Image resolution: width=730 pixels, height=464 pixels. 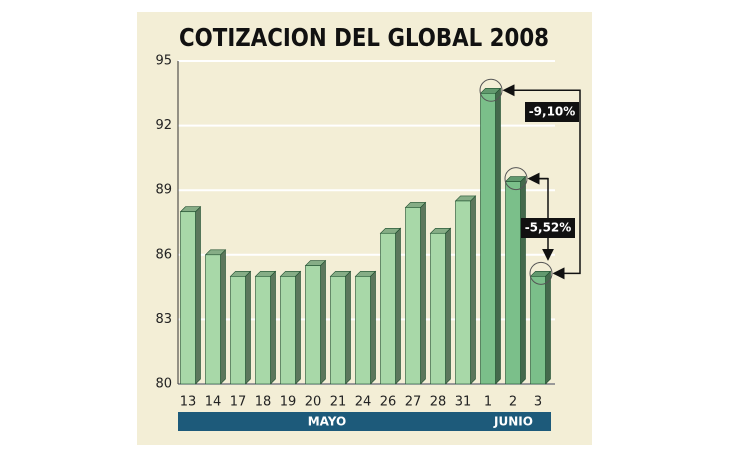 I want to click on x-tick-label: 13, so click(x=188, y=402).